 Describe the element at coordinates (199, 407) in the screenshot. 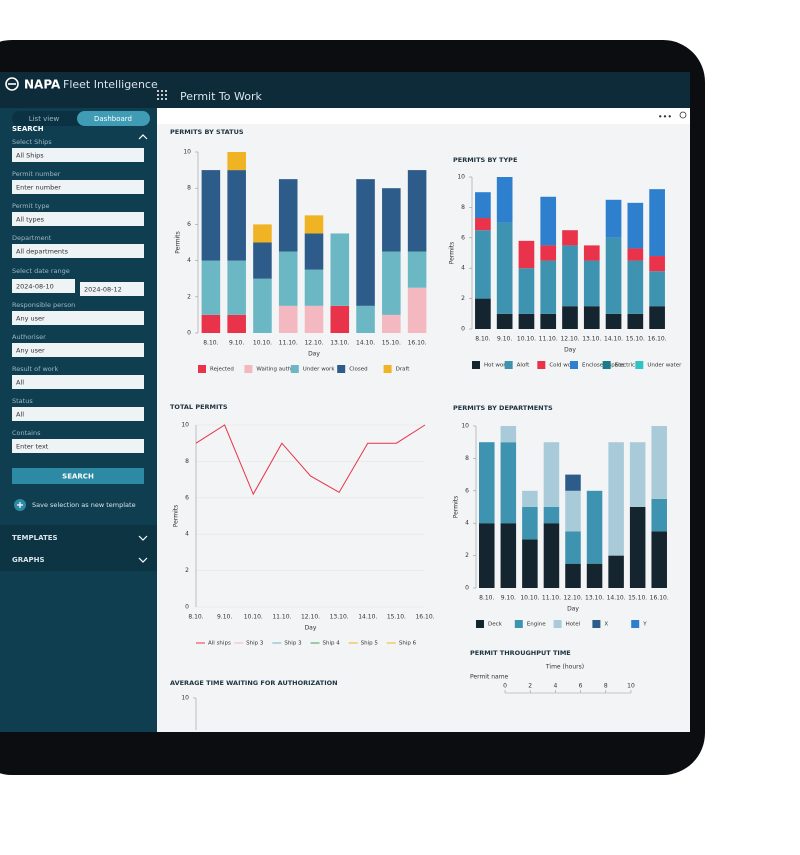

I see `chart-title: TOTAL PERMITS` at that location.